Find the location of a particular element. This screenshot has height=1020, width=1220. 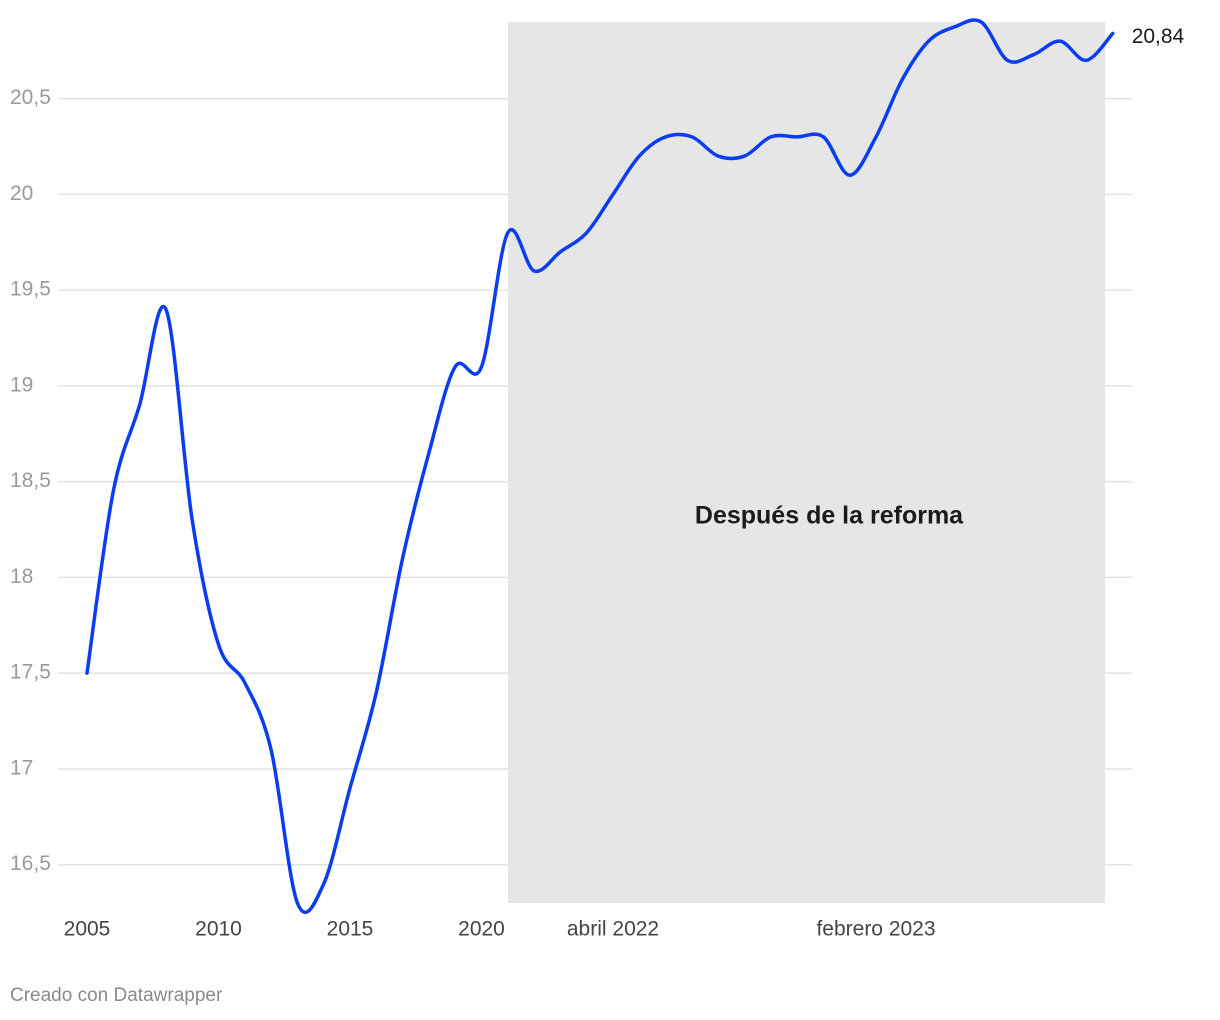

y-tick-label: 20 is located at coordinates (21, 193).